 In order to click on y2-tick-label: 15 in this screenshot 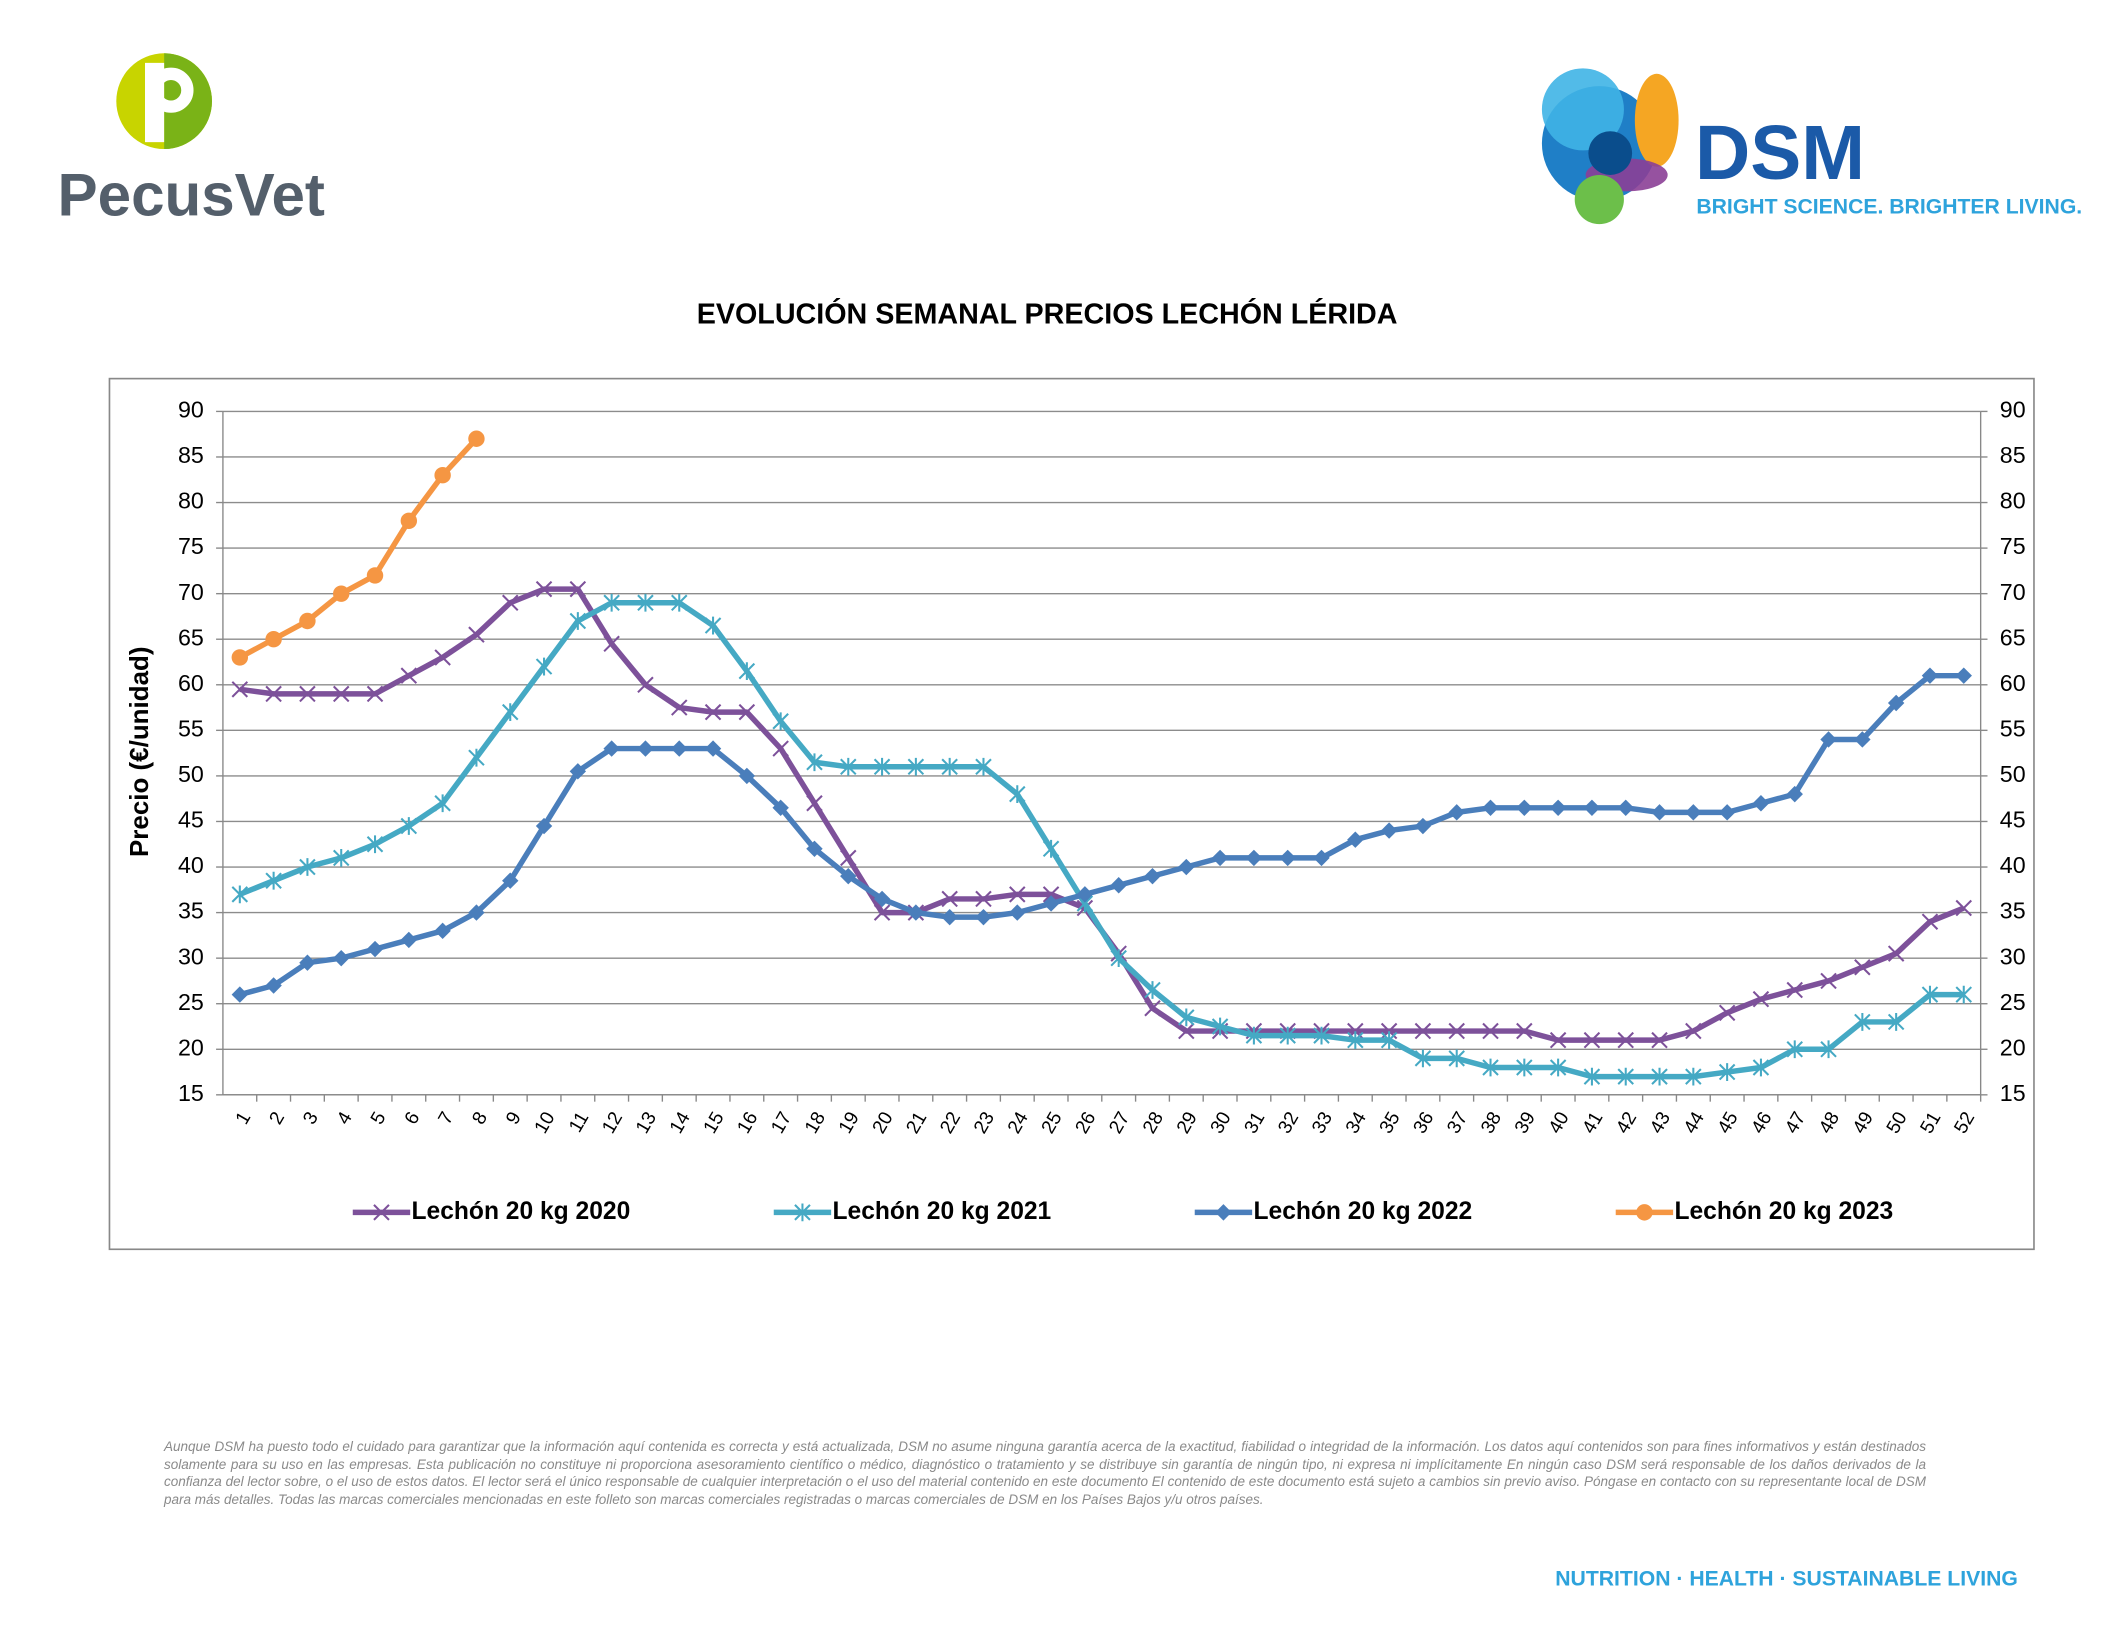, I will do `click(2013, 1093)`.